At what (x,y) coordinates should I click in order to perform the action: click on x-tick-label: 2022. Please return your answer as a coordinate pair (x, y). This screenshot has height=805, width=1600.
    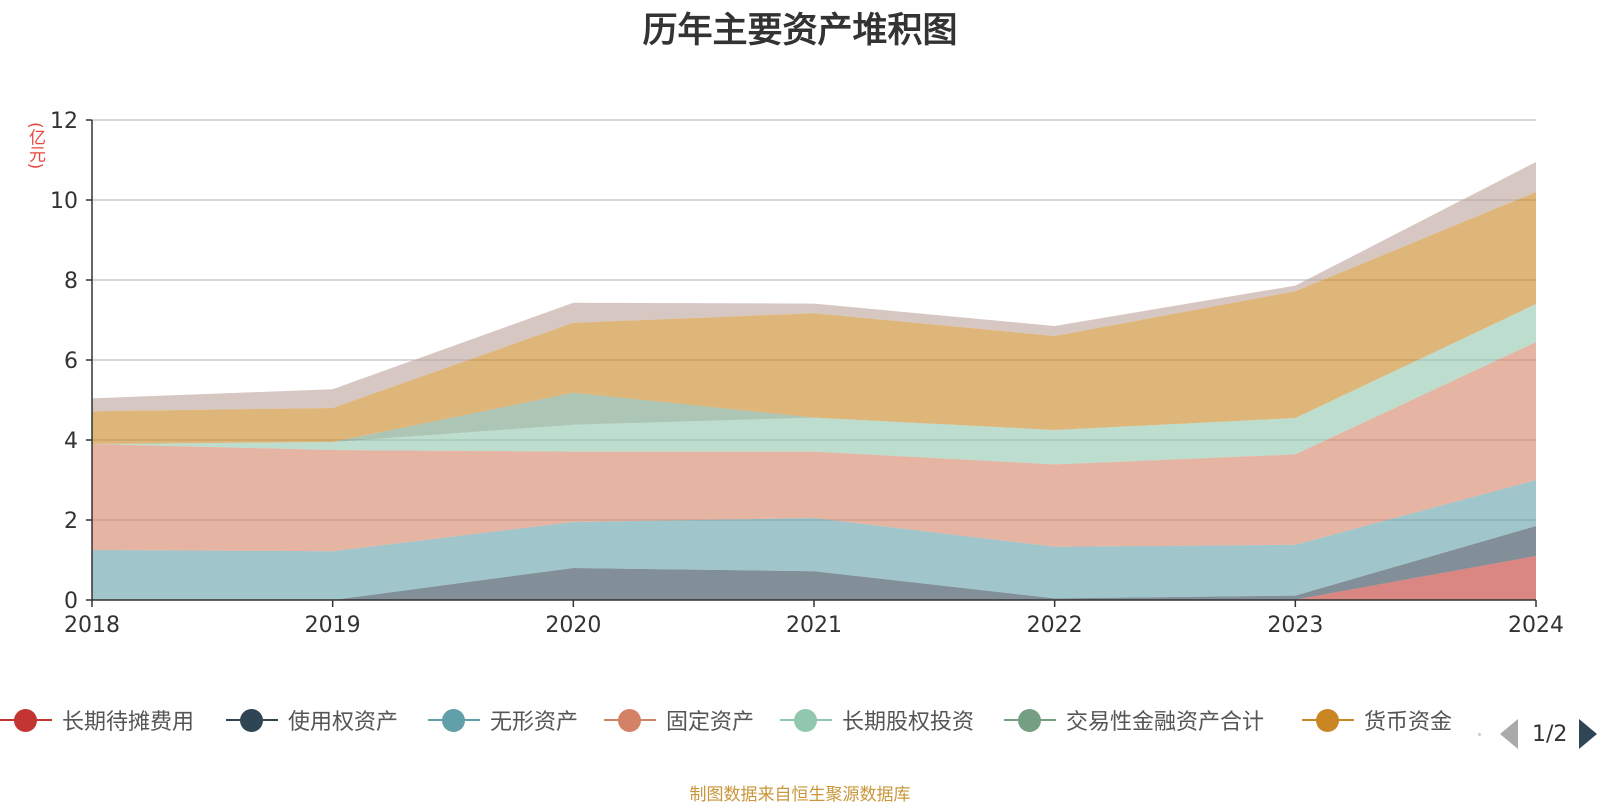
    Looking at the image, I should click on (1055, 625).